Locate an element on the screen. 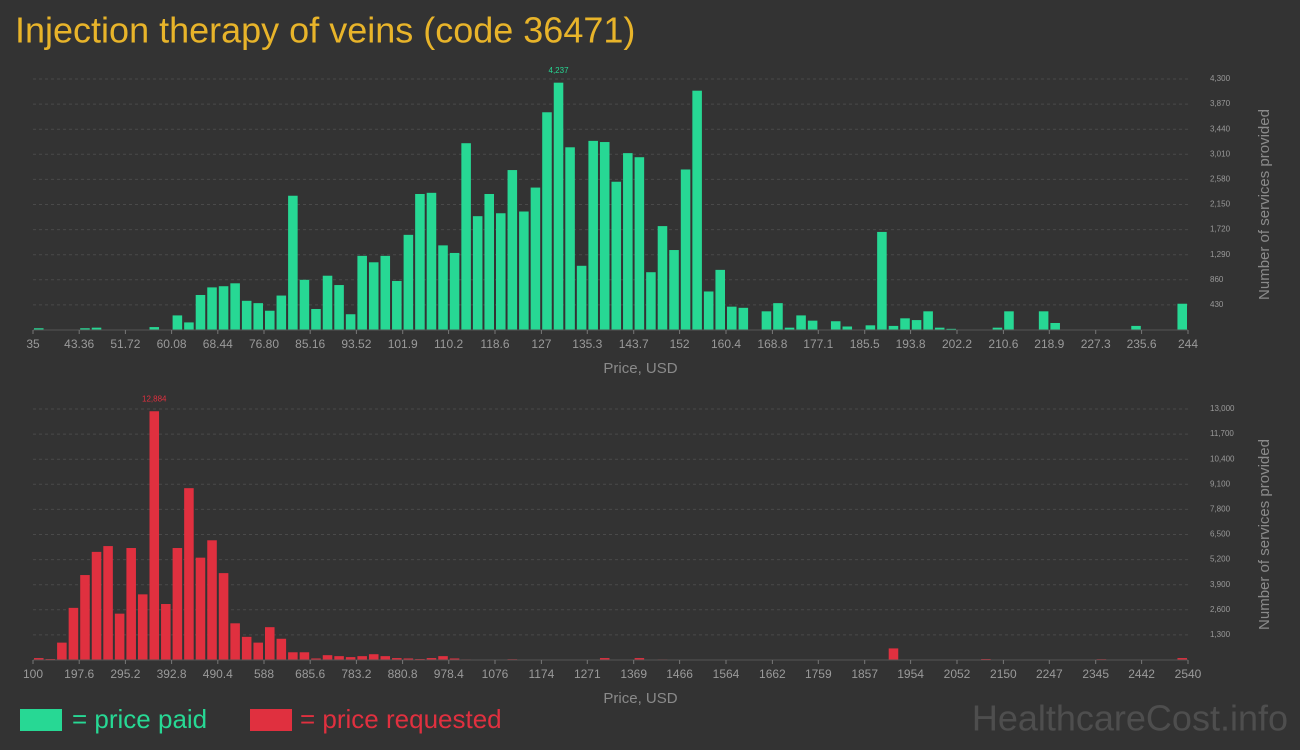  y-tick-label: 3,870 is located at coordinates (1220, 103).